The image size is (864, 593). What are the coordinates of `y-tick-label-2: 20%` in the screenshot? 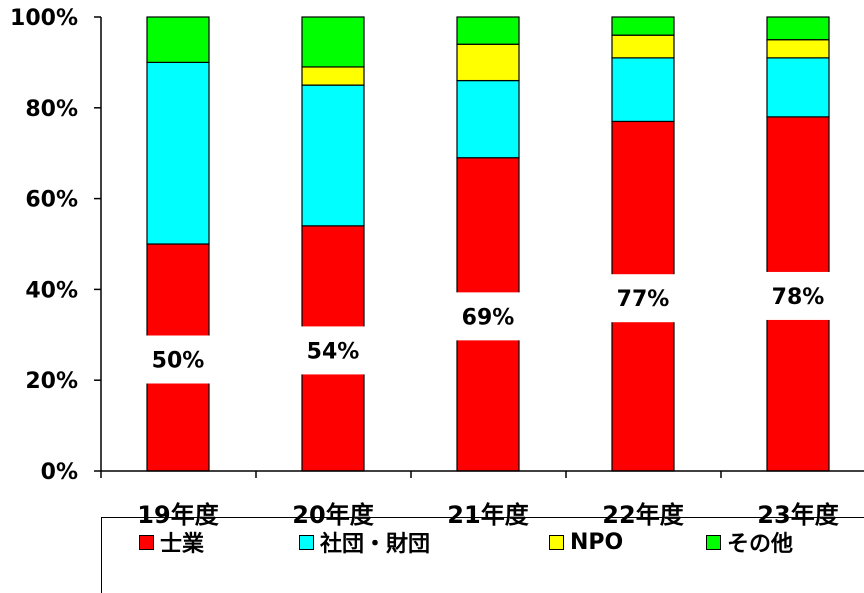 It's located at (51, 381).